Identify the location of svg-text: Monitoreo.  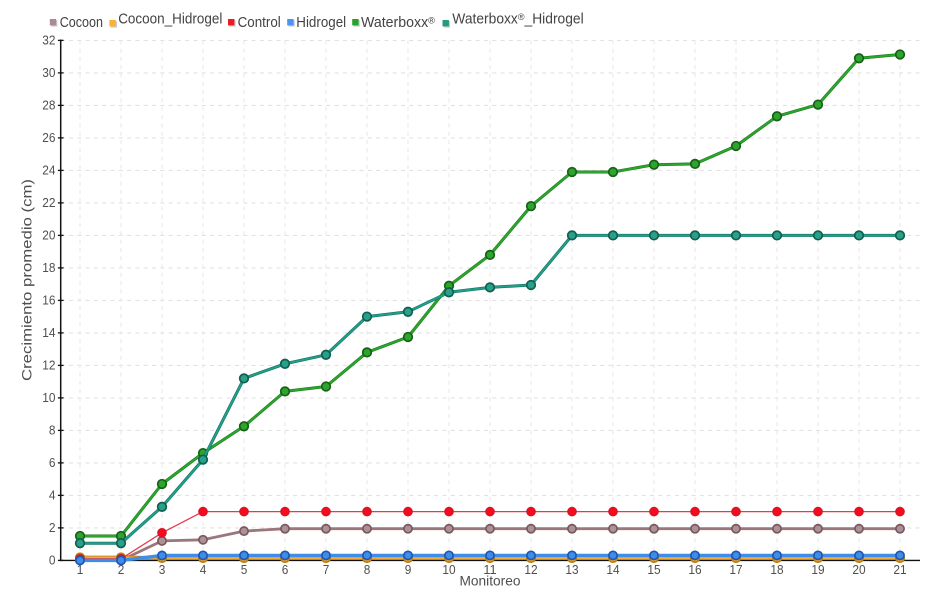
(490, 581).